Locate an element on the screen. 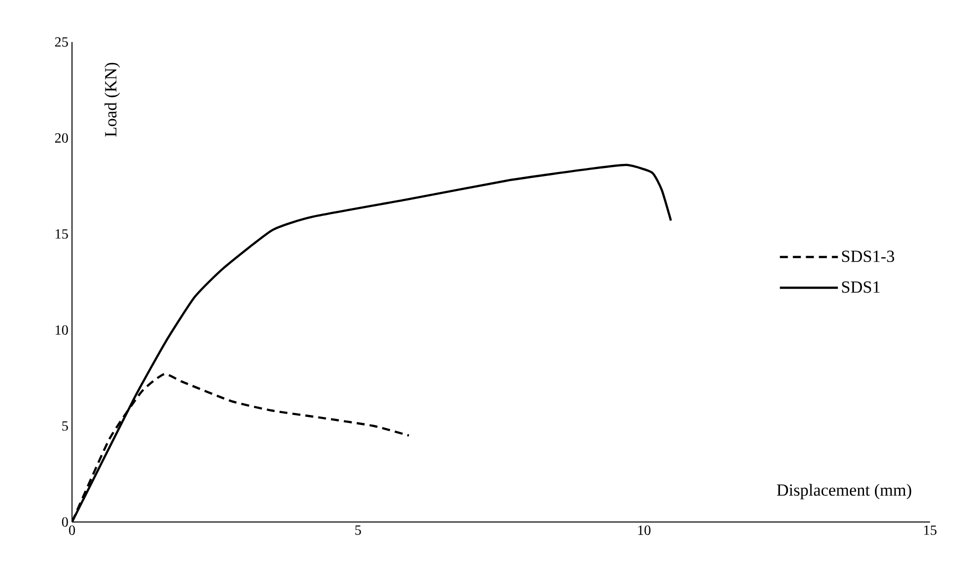 Image resolution: width=958 pixels, height=577 pixels. y-tick-label: 10 is located at coordinates (62, 330).